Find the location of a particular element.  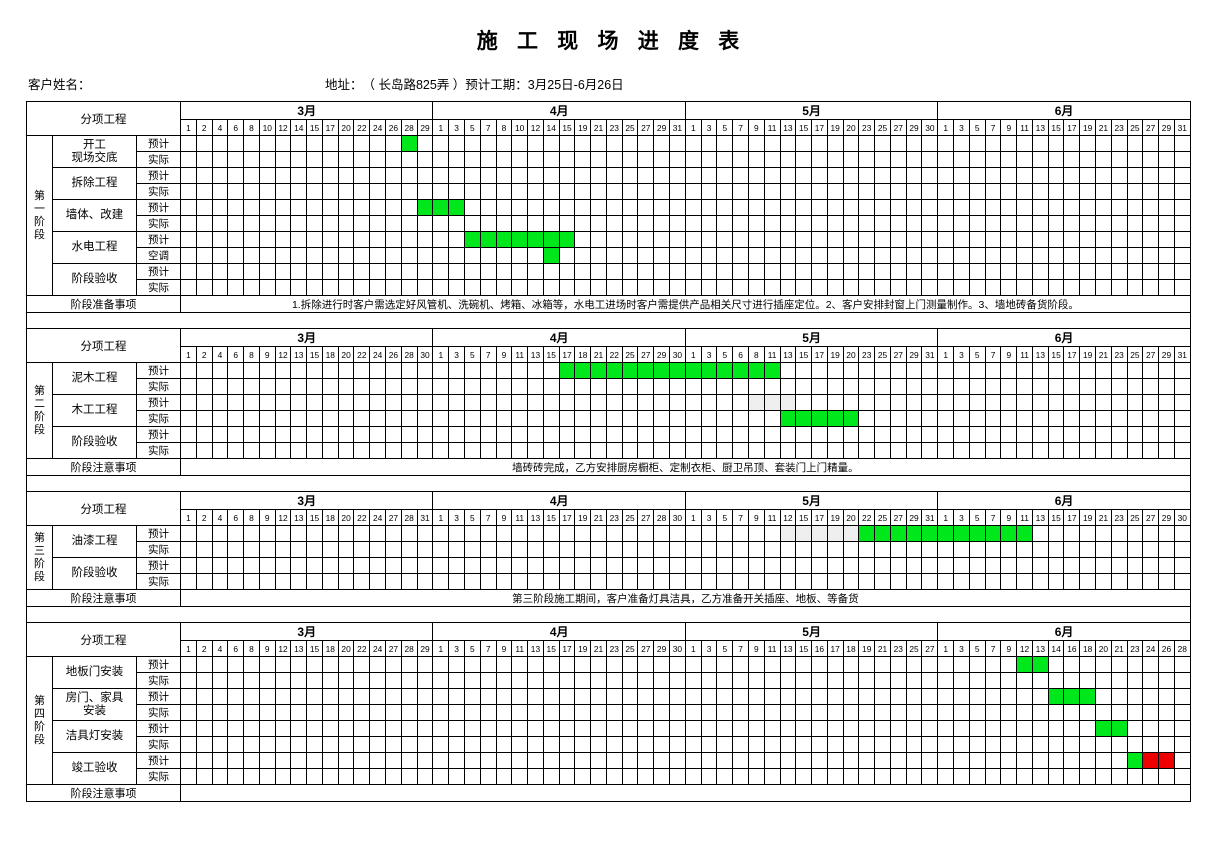

planned-bar-cell is located at coordinates (551, 255).